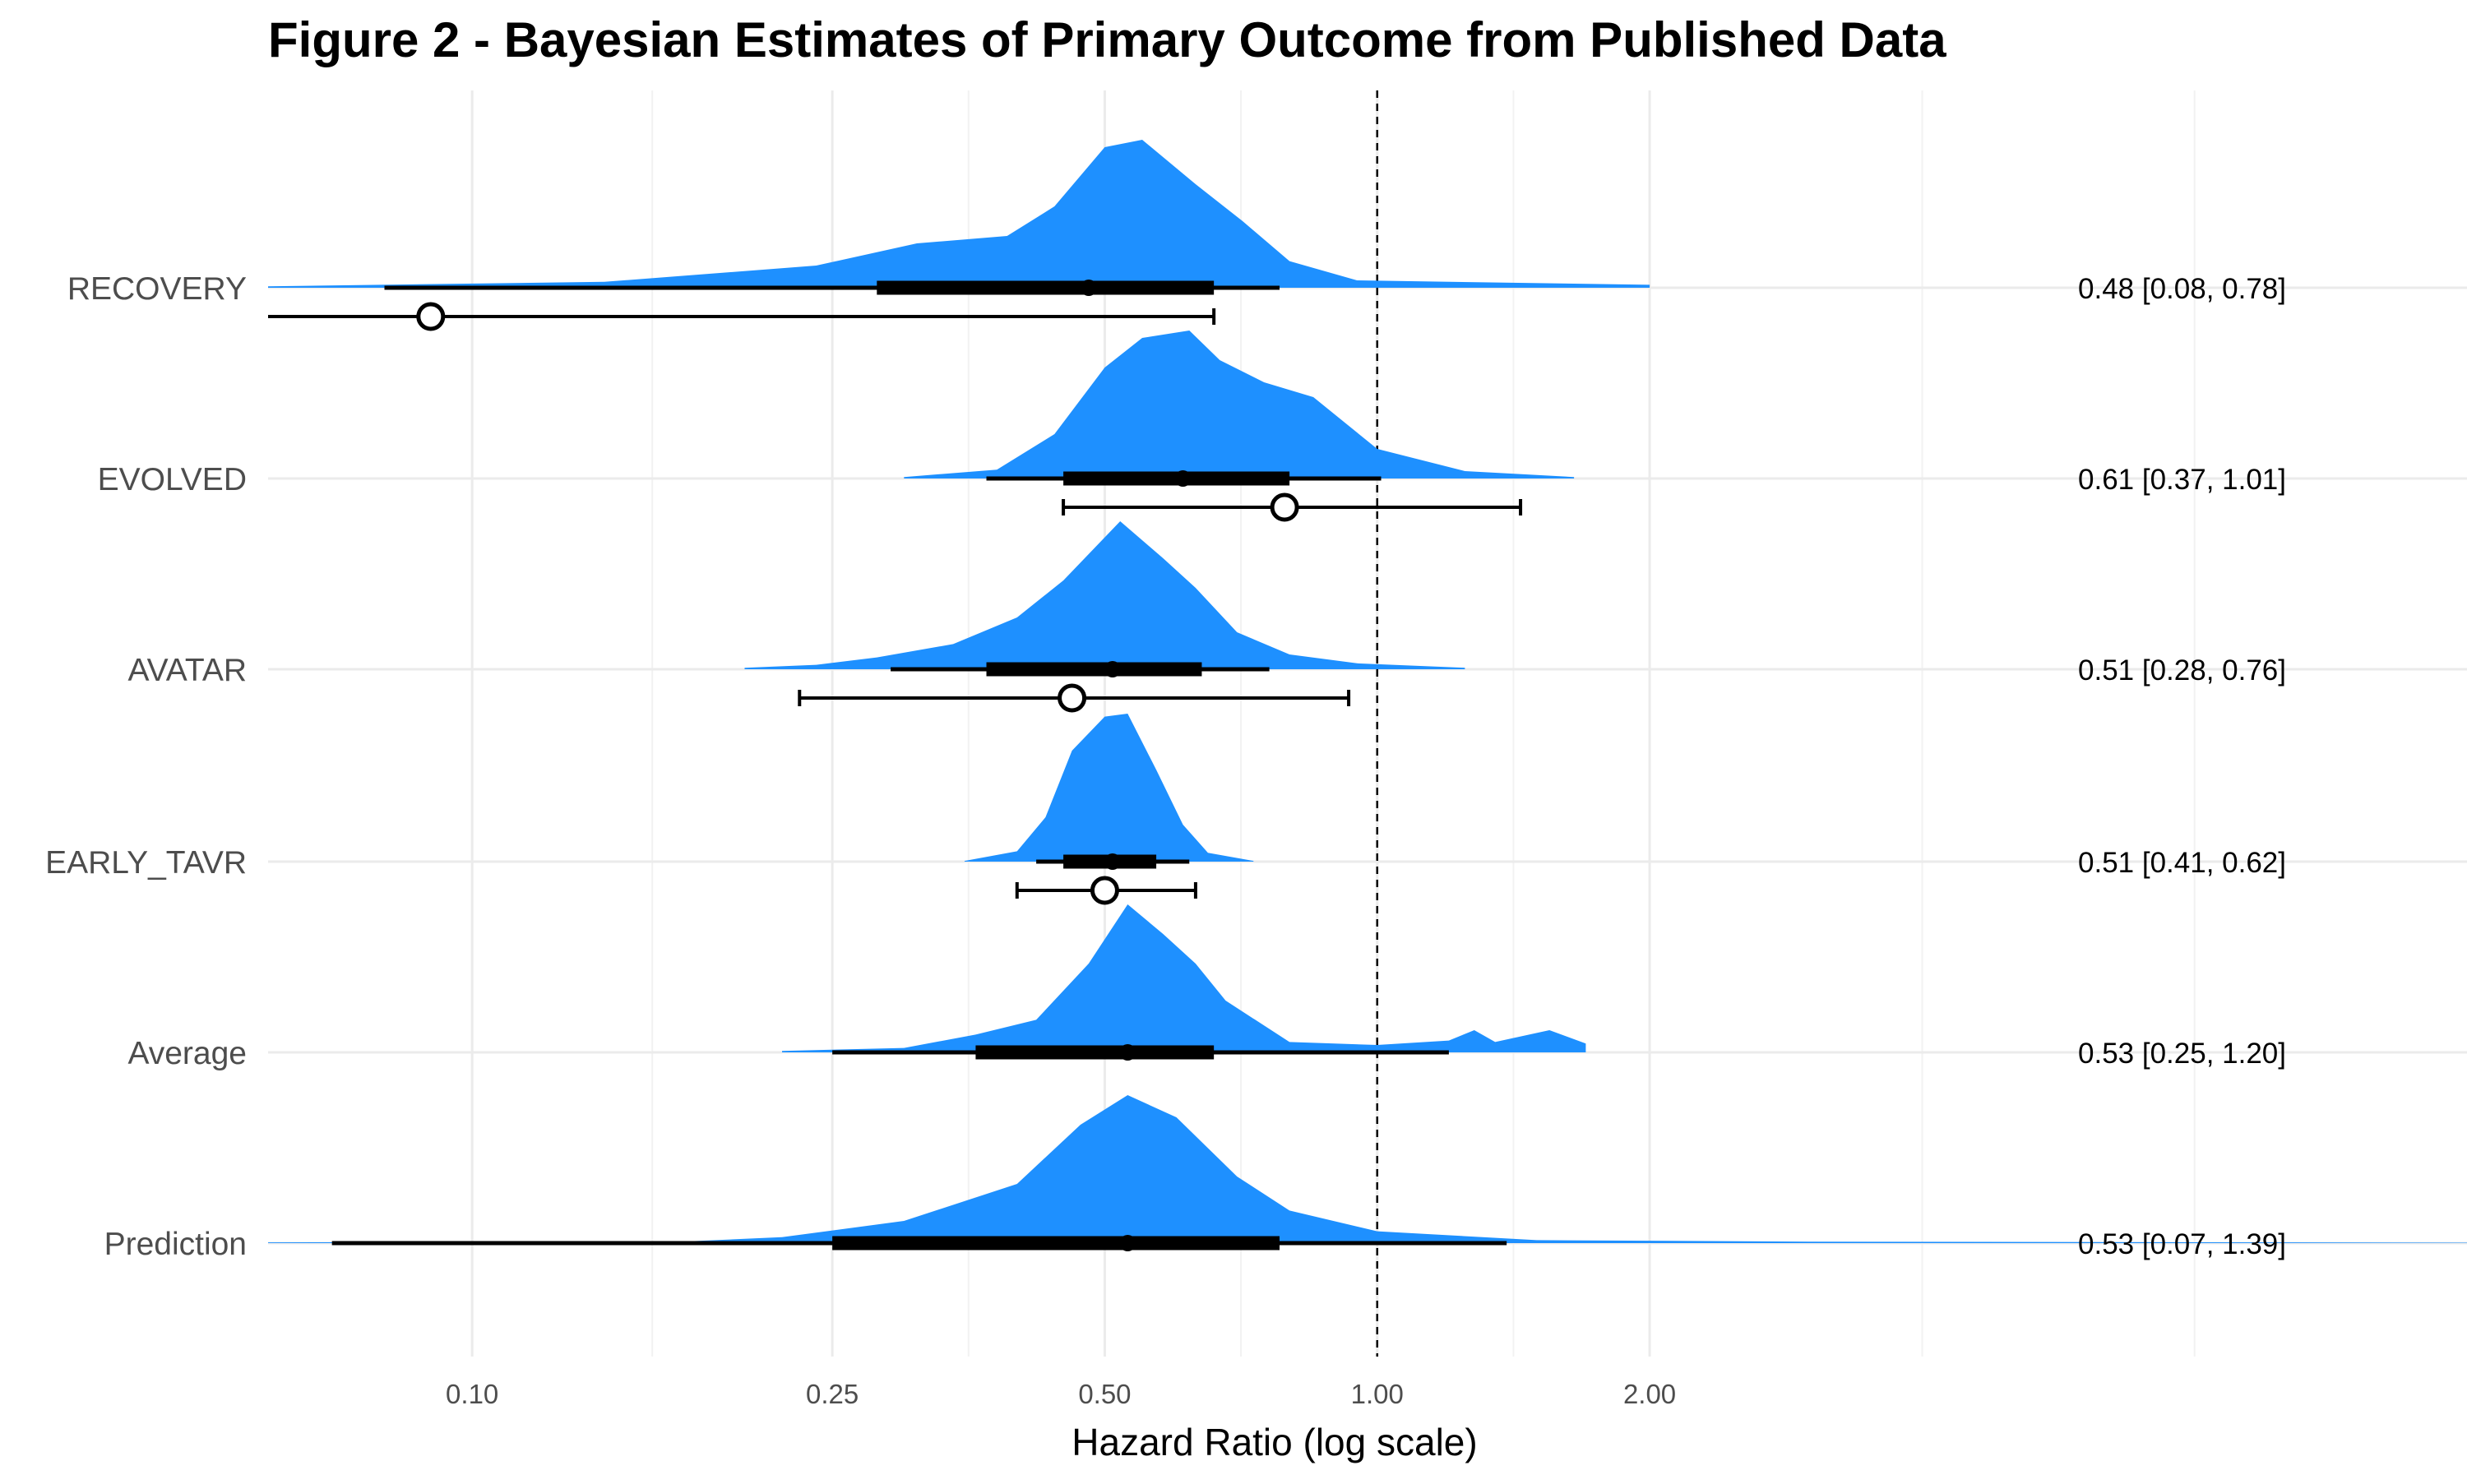 The image size is (2467, 1484). What do you see at coordinates (1113, 862) in the screenshot?
I see `median-point-early_tavr` at bounding box center [1113, 862].